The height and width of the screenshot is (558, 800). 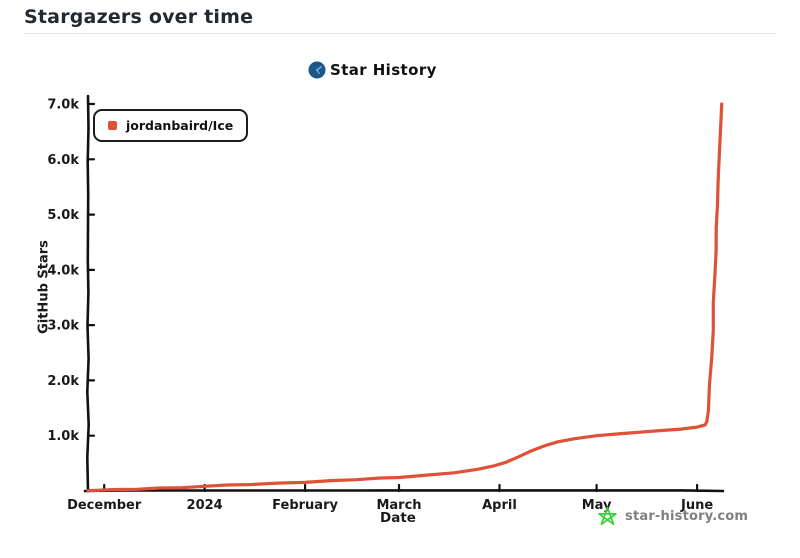 I want to click on x-tick-label: April, so click(x=499, y=505).